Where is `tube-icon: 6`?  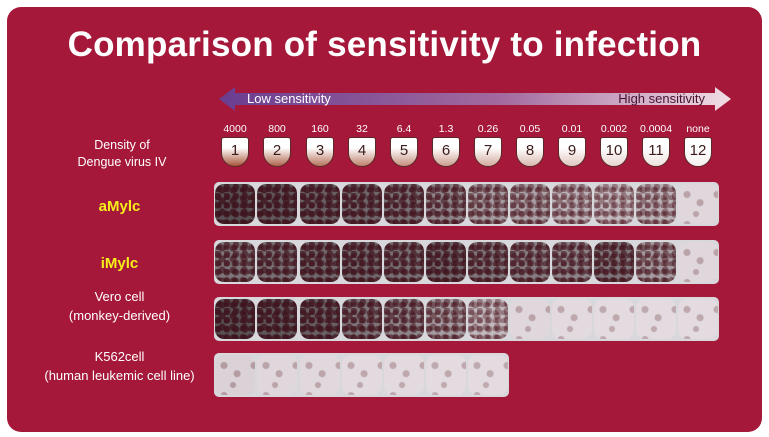
tube-icon: 6 is located at coordinates (446, 152).